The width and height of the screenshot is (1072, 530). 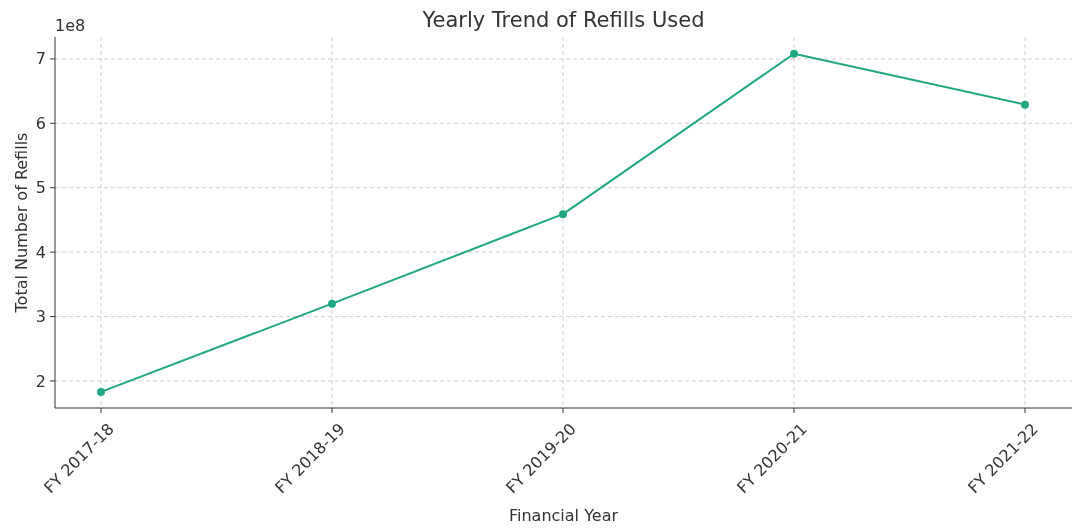 I want to click on text: 1e8, so click(x=70, y=25).